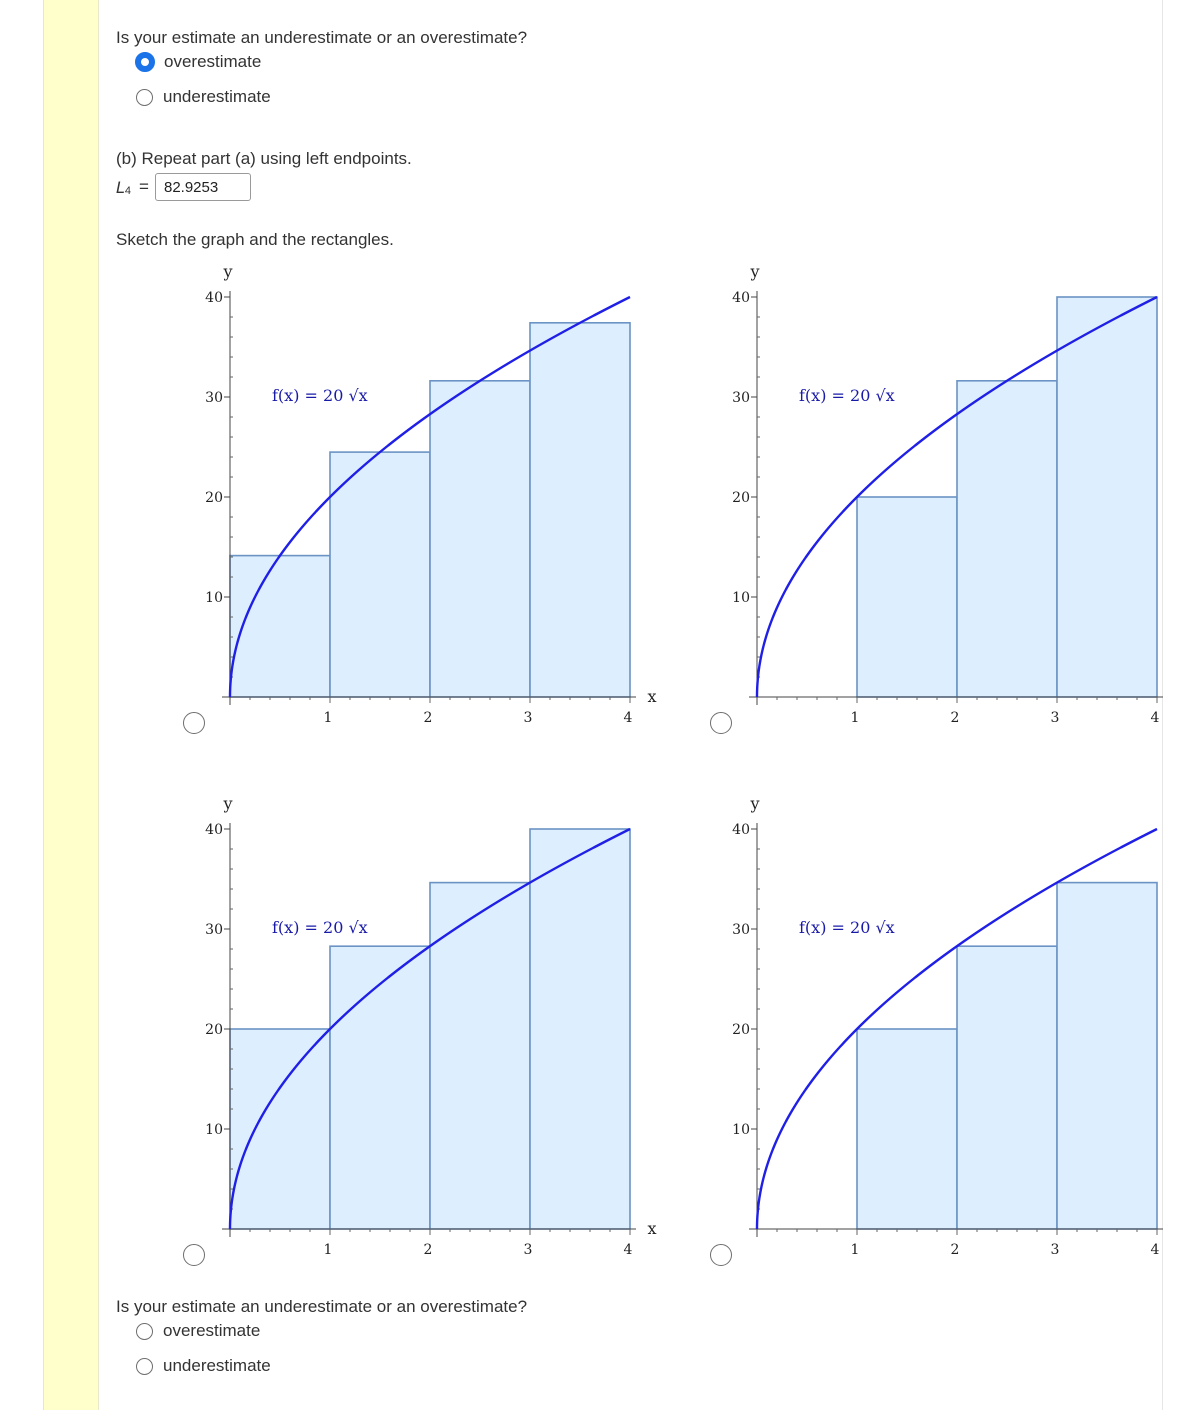 This screenshot has width=1184, height=1410. I want to click on graph-option-3-radio, so click(194, 1255).